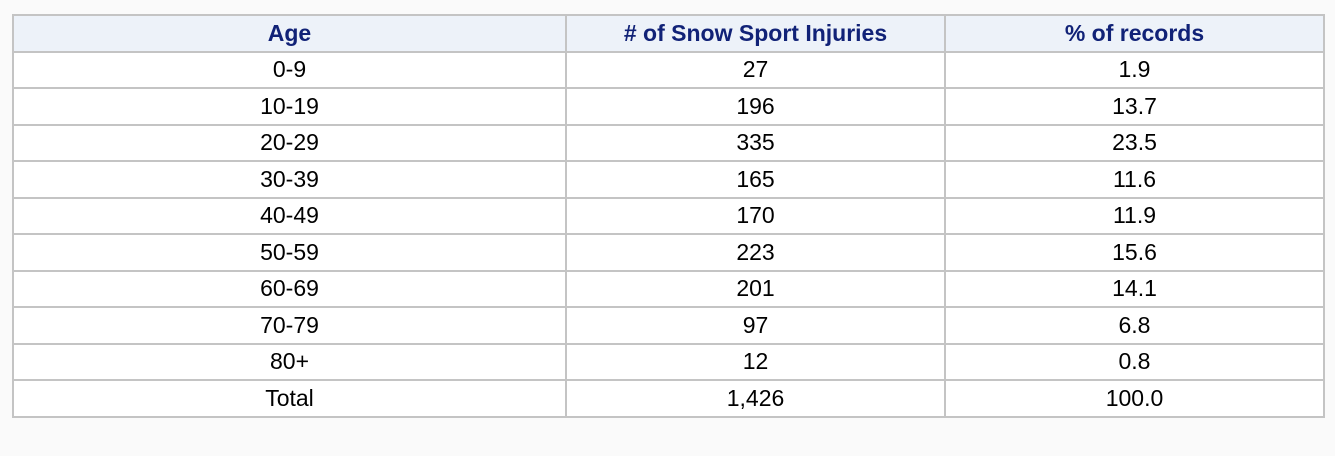 This screenshot has height=456, width=1335. I want to click on table-cell: 20-29, so click(289, 142).